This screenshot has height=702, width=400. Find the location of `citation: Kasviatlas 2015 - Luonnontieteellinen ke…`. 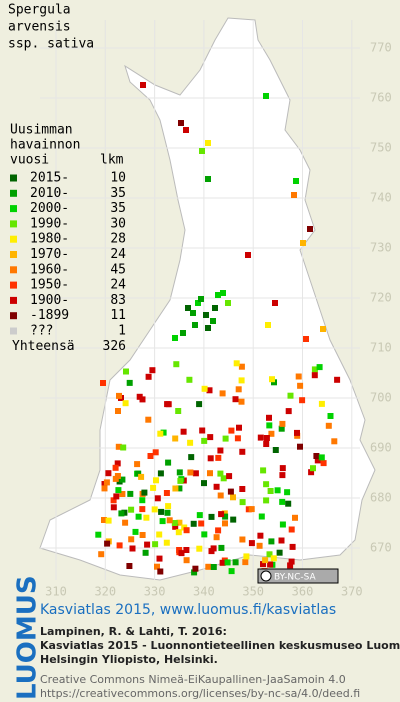

citation: Kasviatlas 2015 - Luonnontieteellinen ke… is located at coordinates (220, 645).